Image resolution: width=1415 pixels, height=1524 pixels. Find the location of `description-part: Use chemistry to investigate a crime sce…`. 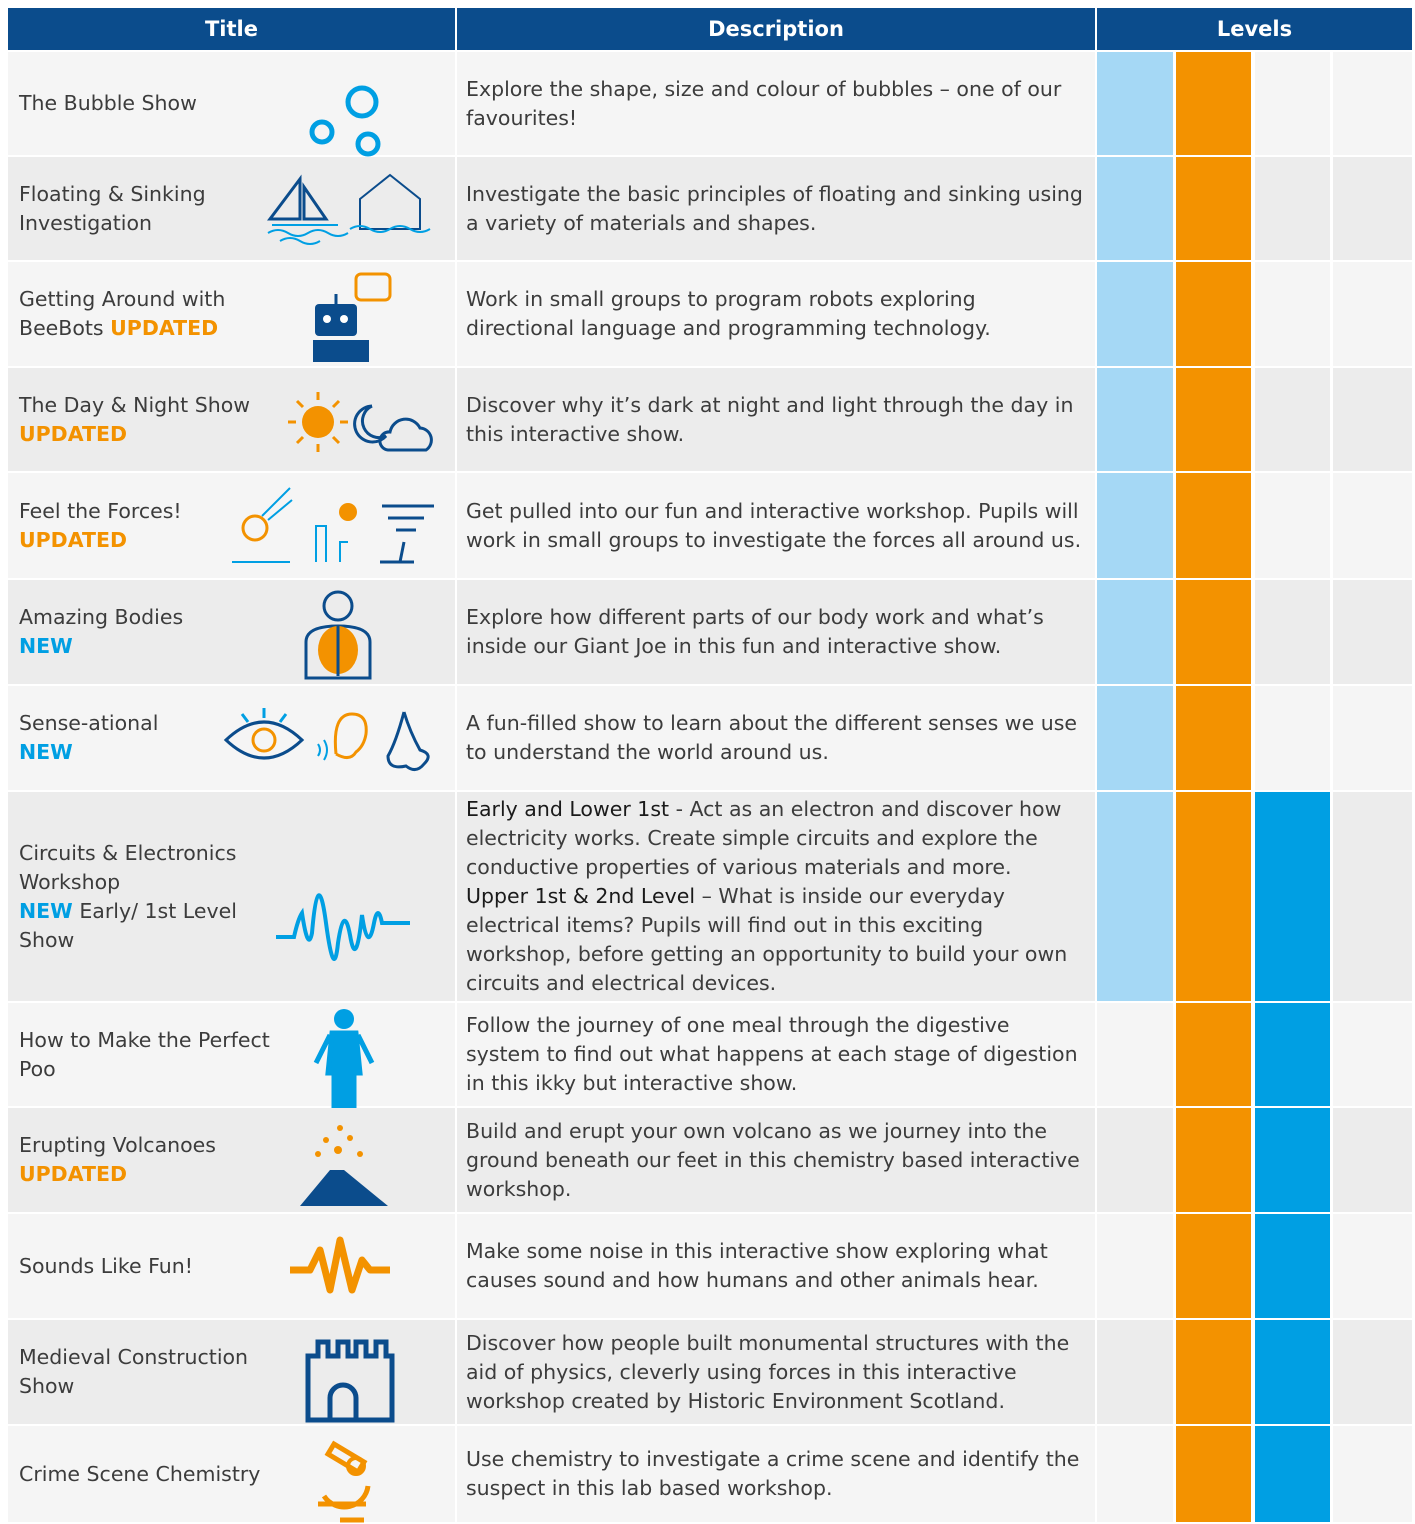

description-part: Use chemistry to investigate a crime sce… is located at coordinates (773, 1473).